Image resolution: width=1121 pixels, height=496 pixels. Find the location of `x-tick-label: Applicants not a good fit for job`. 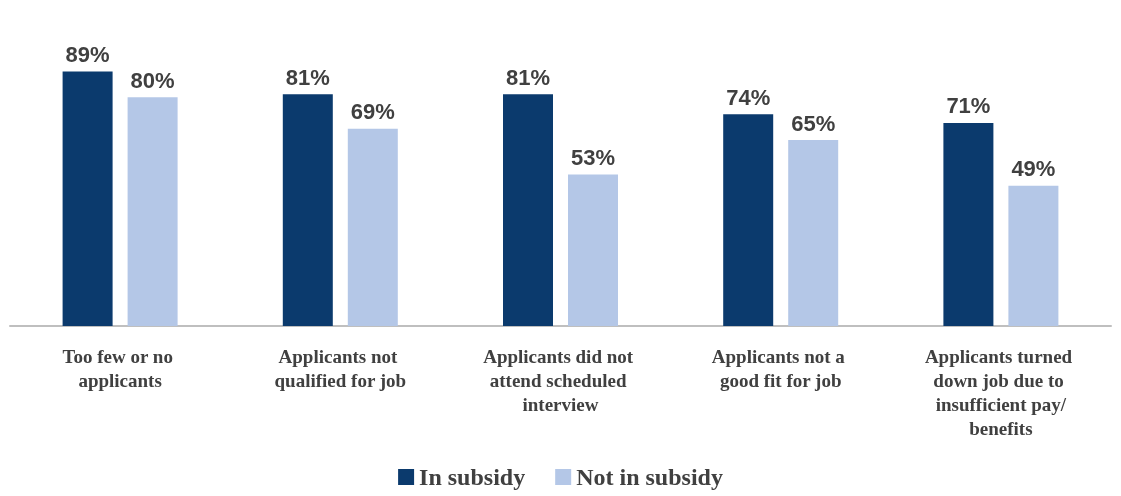

x-tick-label: Applicants not a good fit for job is located at coordinates (780, 368).